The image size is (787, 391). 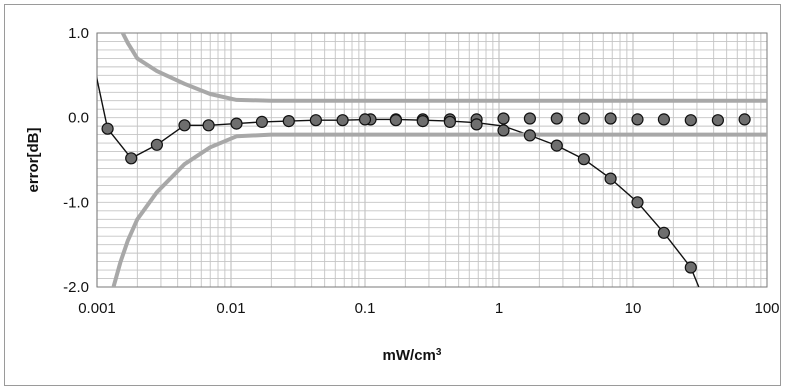 What do you see at coordinates (443, 68) in the screenshot?
I see `error-bound-line` at bounding box center [443, 68].